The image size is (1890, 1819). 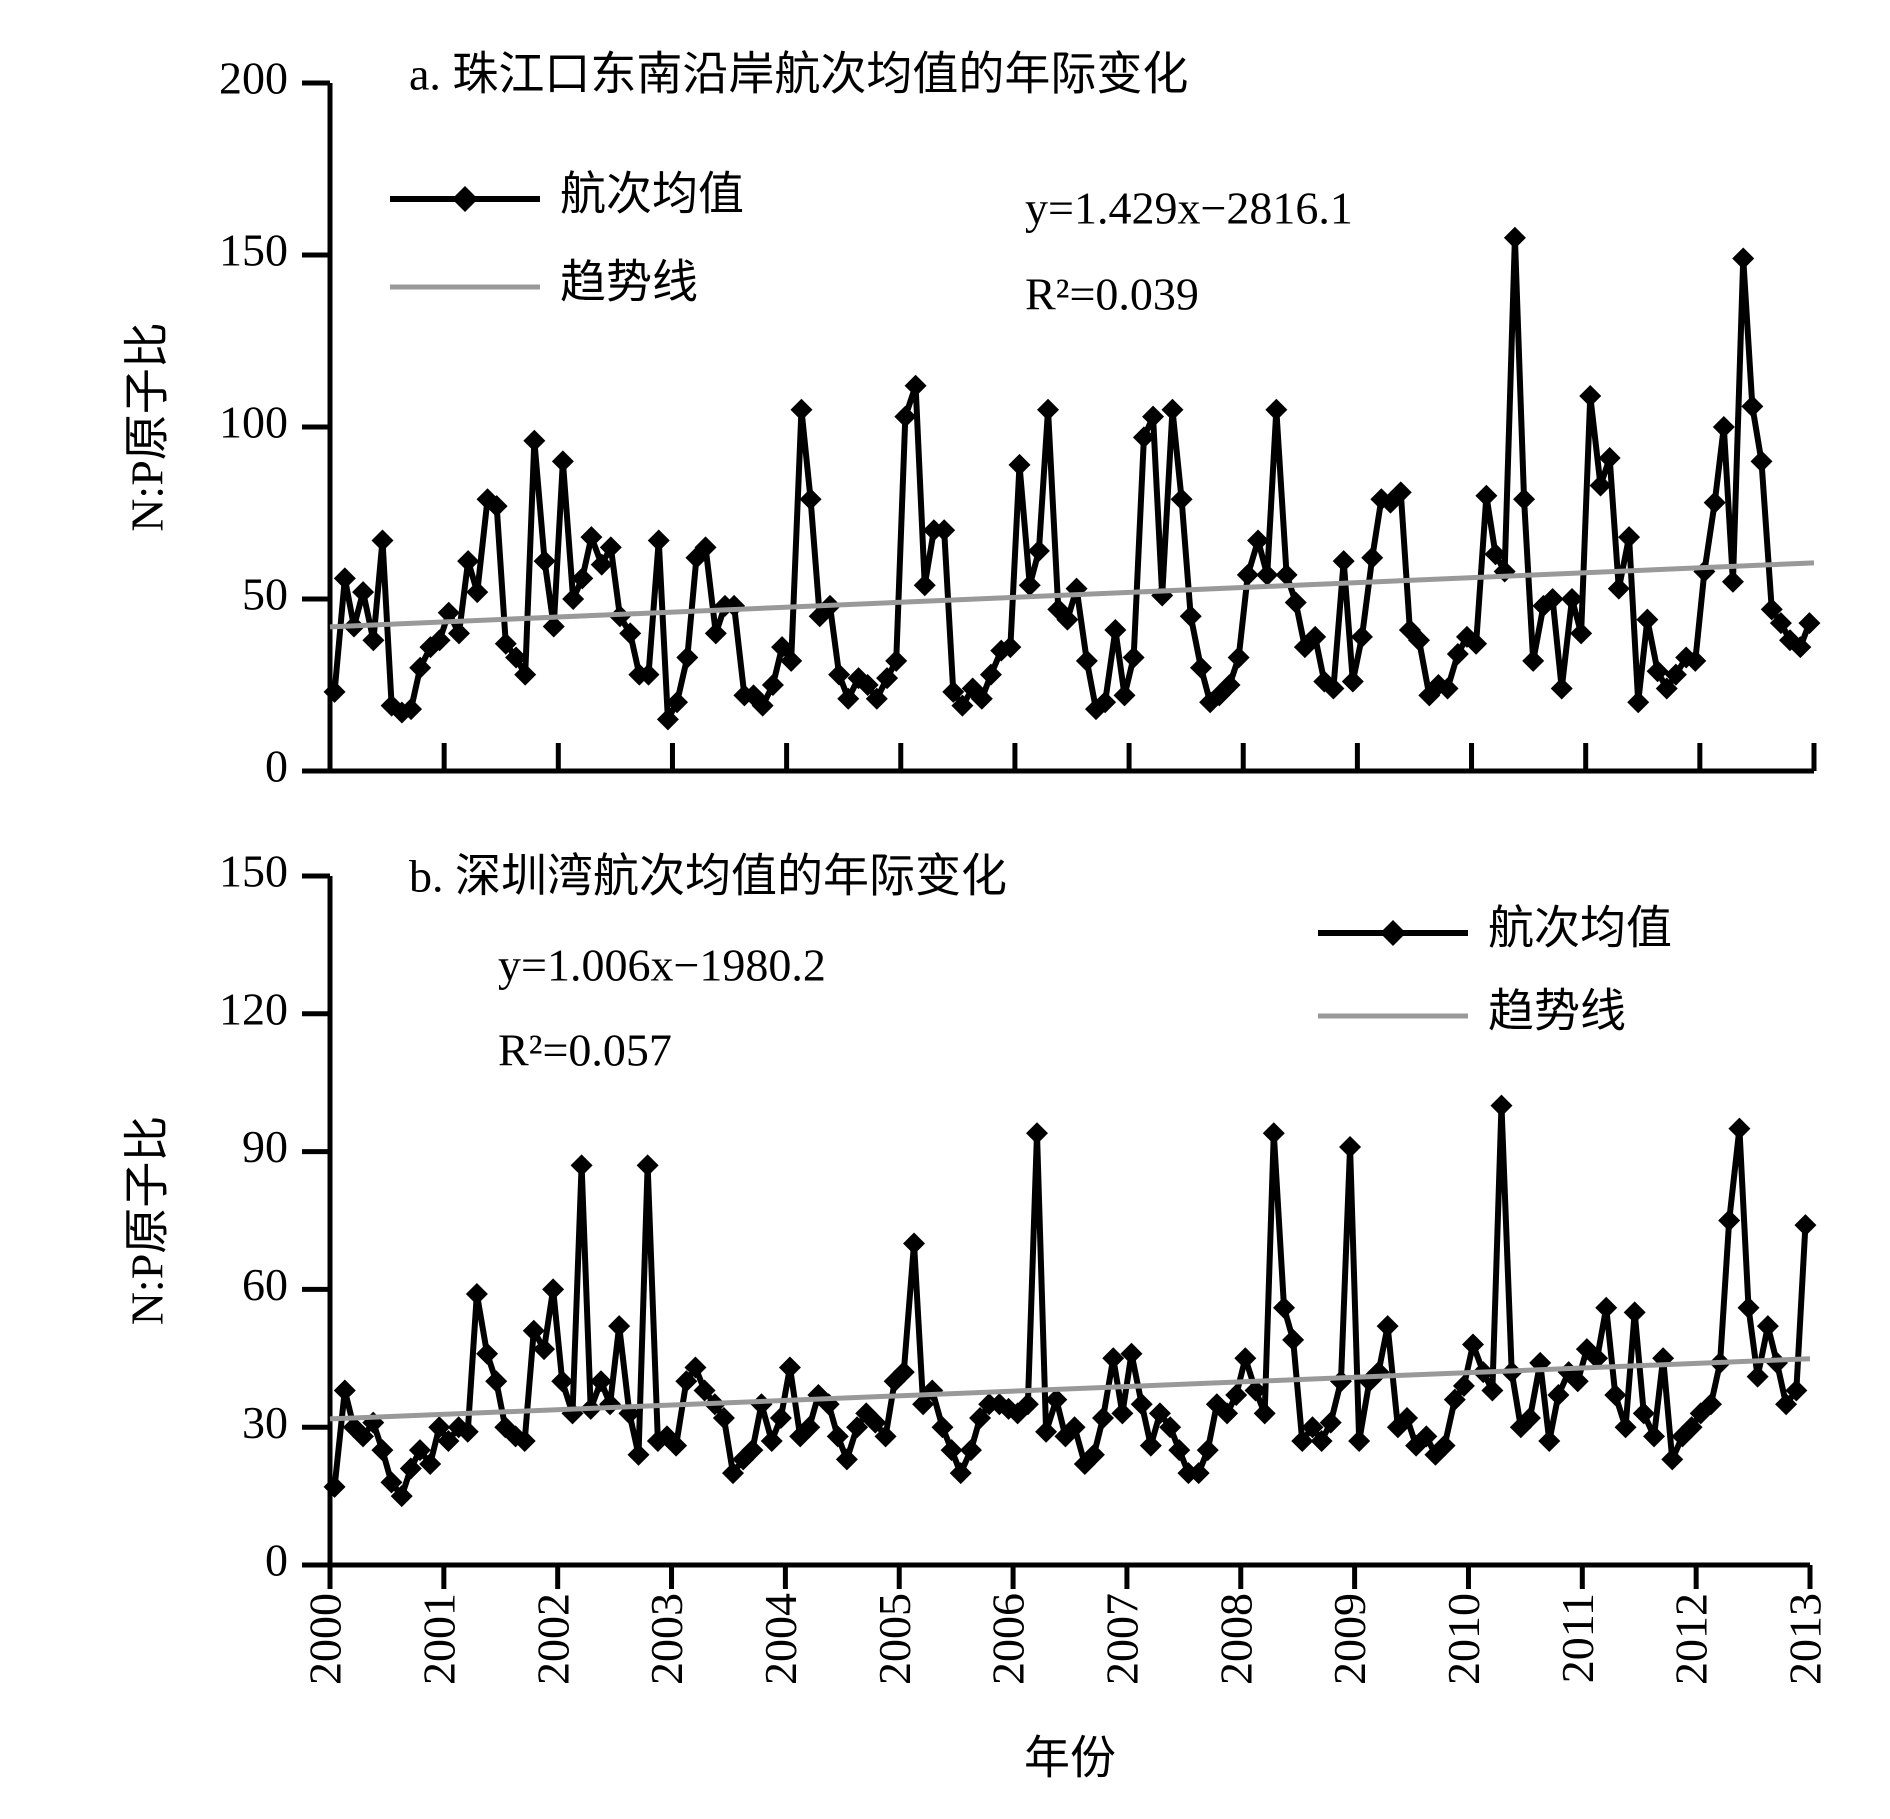 I want to click on y-tick-label: 120, so click(x=253, y=1008).